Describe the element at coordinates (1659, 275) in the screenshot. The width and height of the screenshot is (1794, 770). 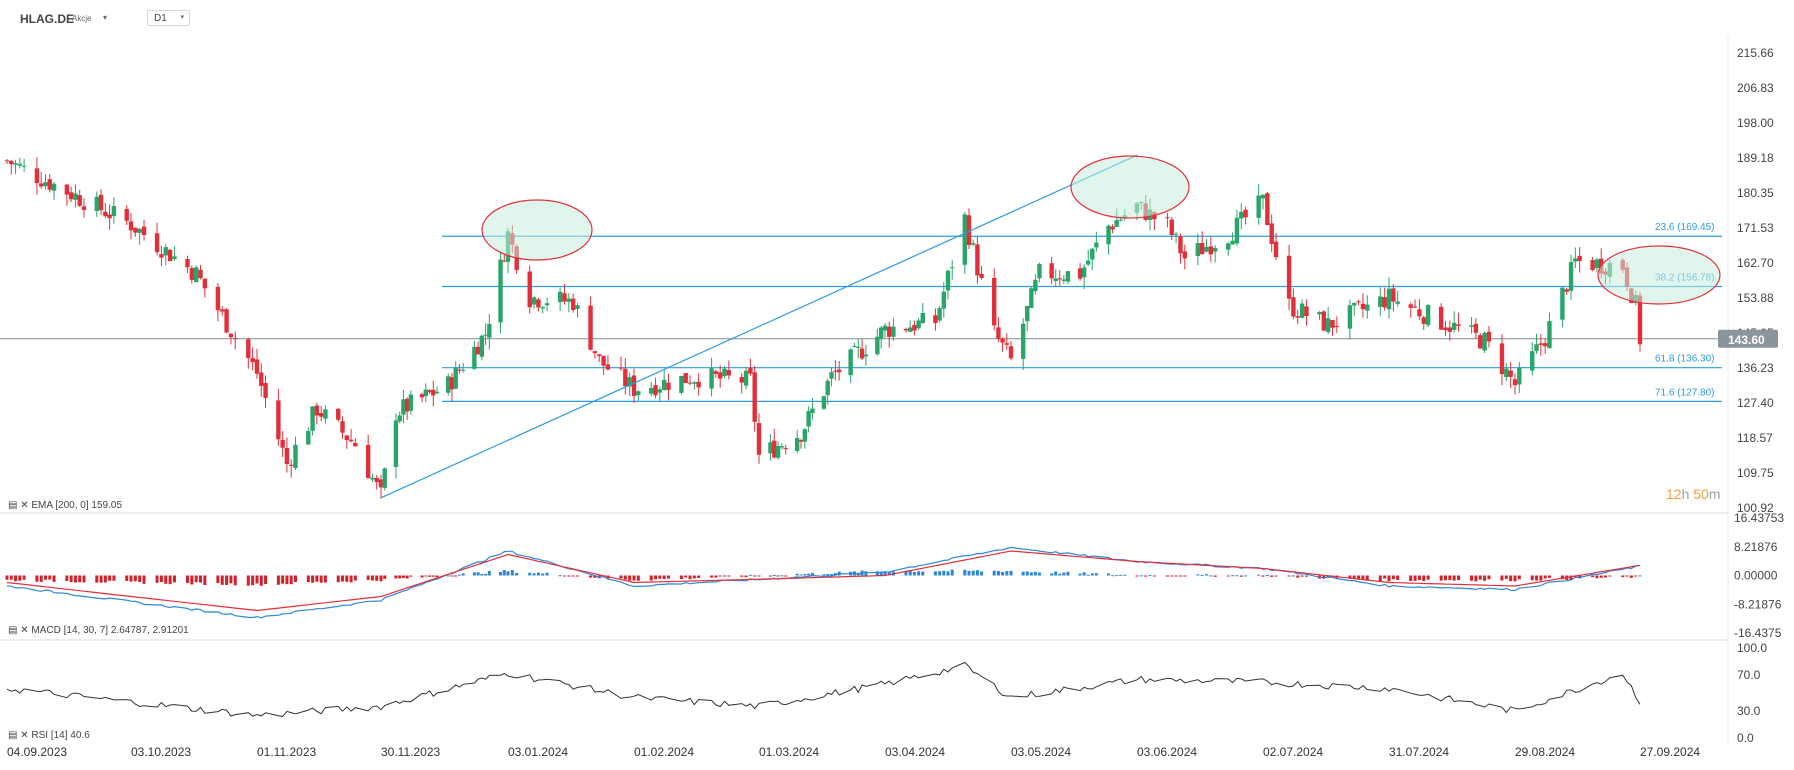
I see `highlight-ellipse` at that location.